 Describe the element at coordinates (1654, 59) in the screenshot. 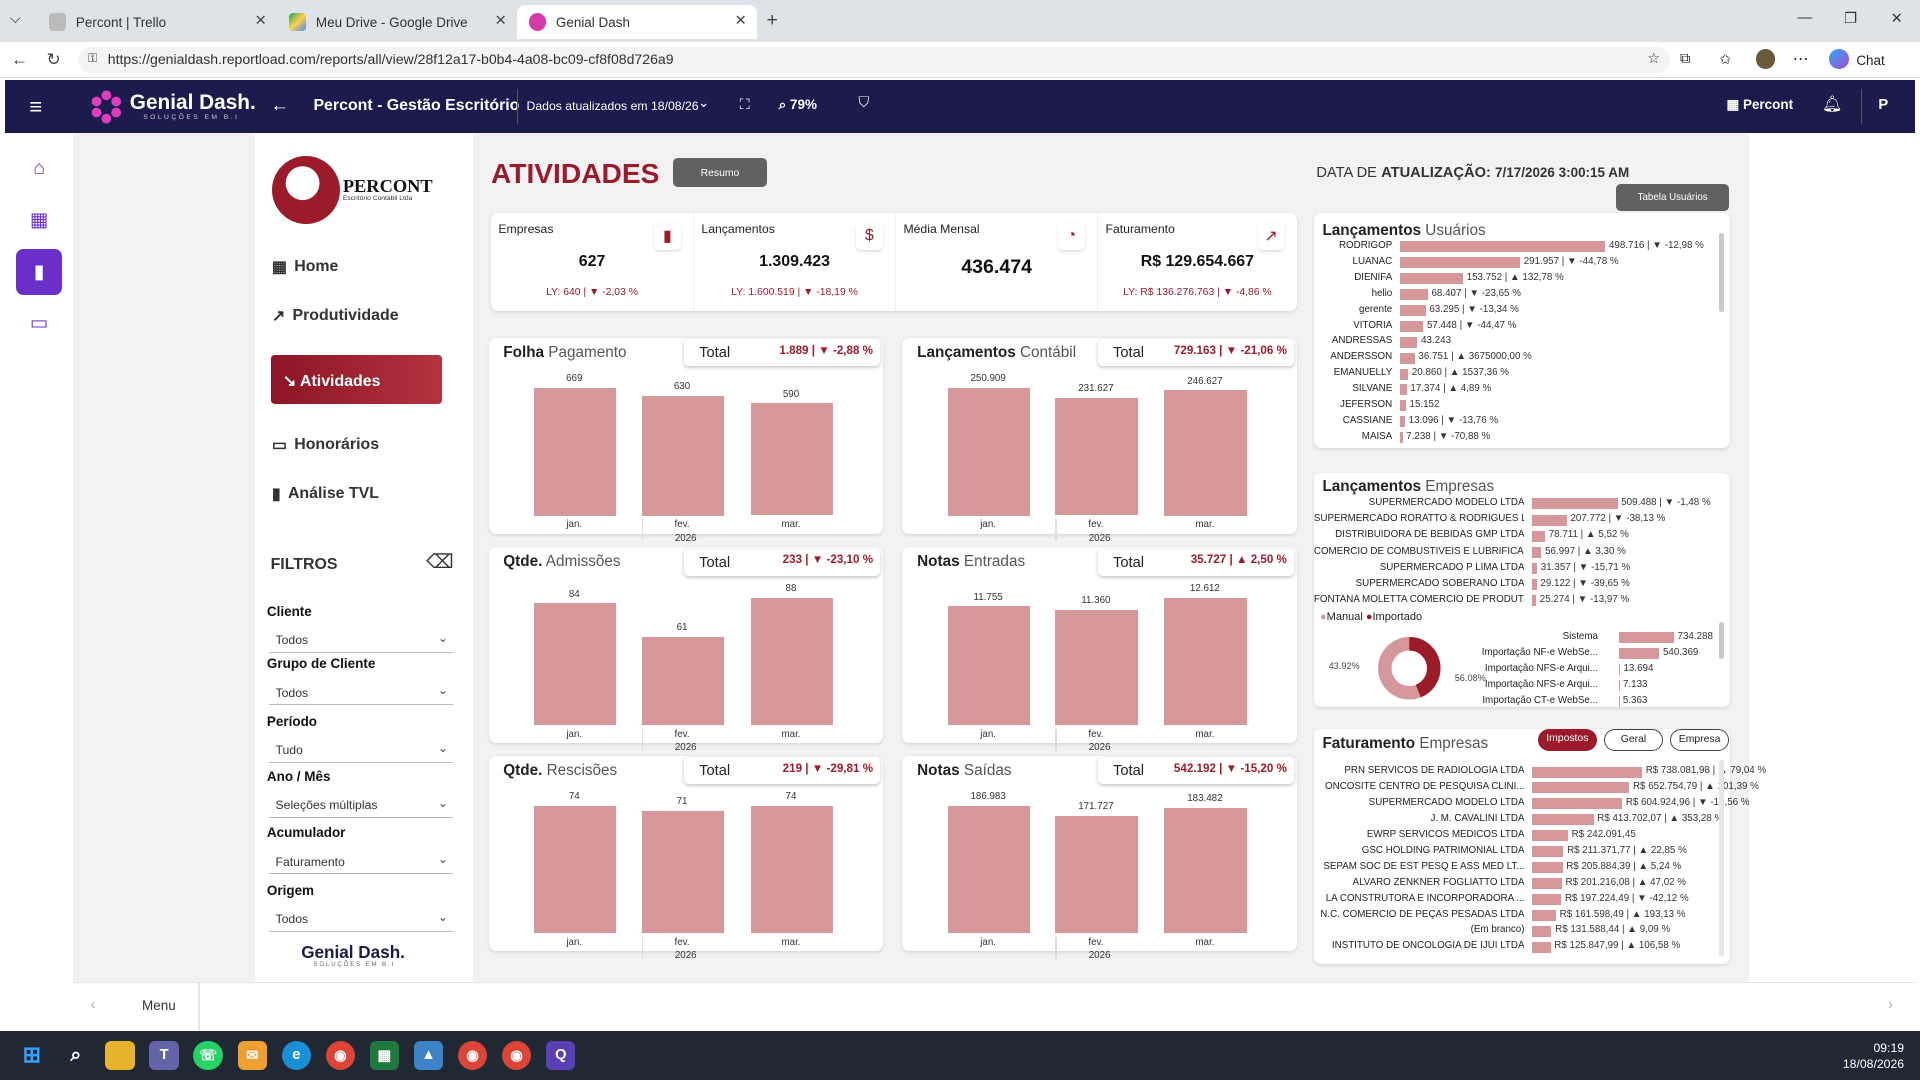

I see `favorite-star-icon: ☆` at that location.